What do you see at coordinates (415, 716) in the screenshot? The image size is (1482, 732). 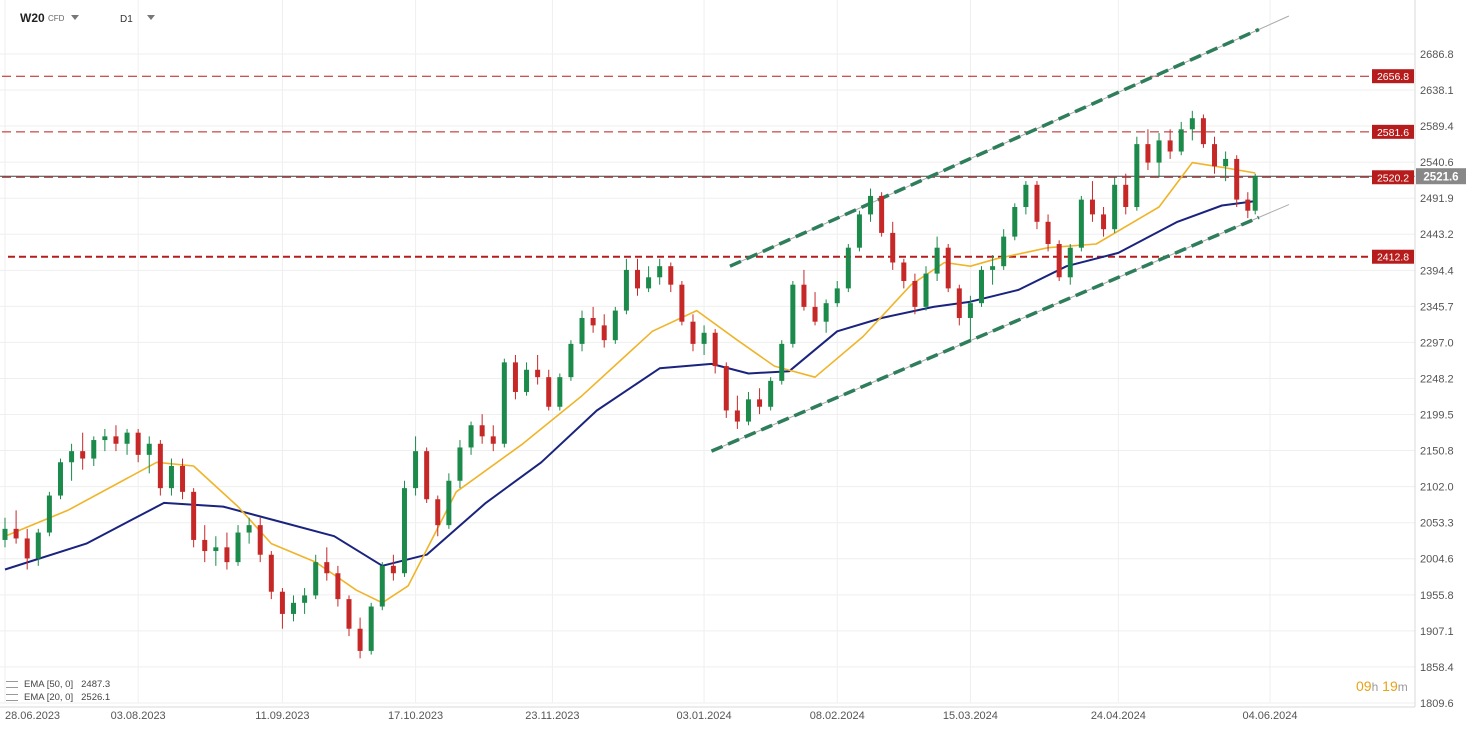 I see `x-tick-label: 17.10.2023` at bounding box center [415, 716].